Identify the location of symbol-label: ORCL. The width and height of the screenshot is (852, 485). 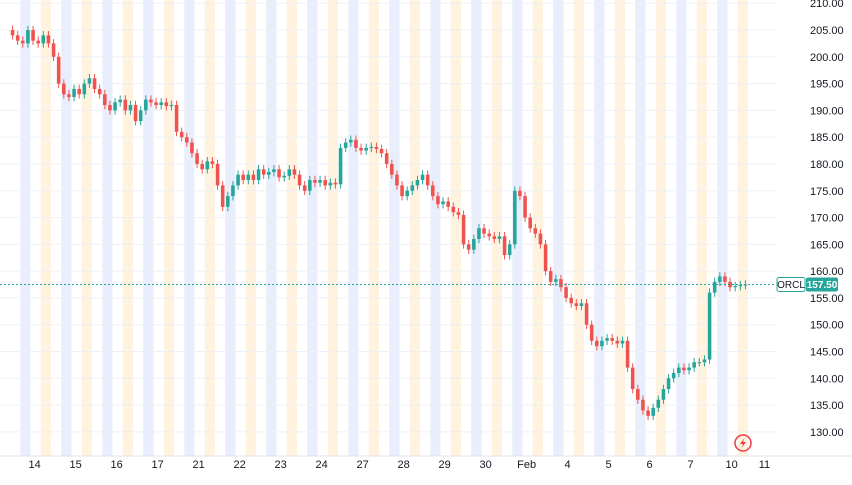
(791, 285).